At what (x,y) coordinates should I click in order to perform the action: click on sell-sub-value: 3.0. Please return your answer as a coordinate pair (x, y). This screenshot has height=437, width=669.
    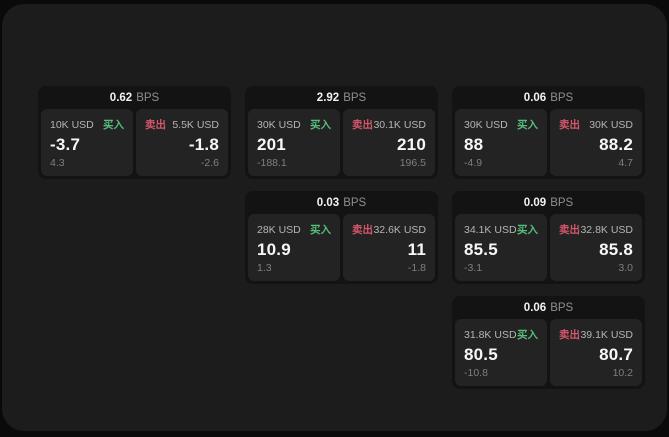
    Looking at the image, I should click on (625, 268).